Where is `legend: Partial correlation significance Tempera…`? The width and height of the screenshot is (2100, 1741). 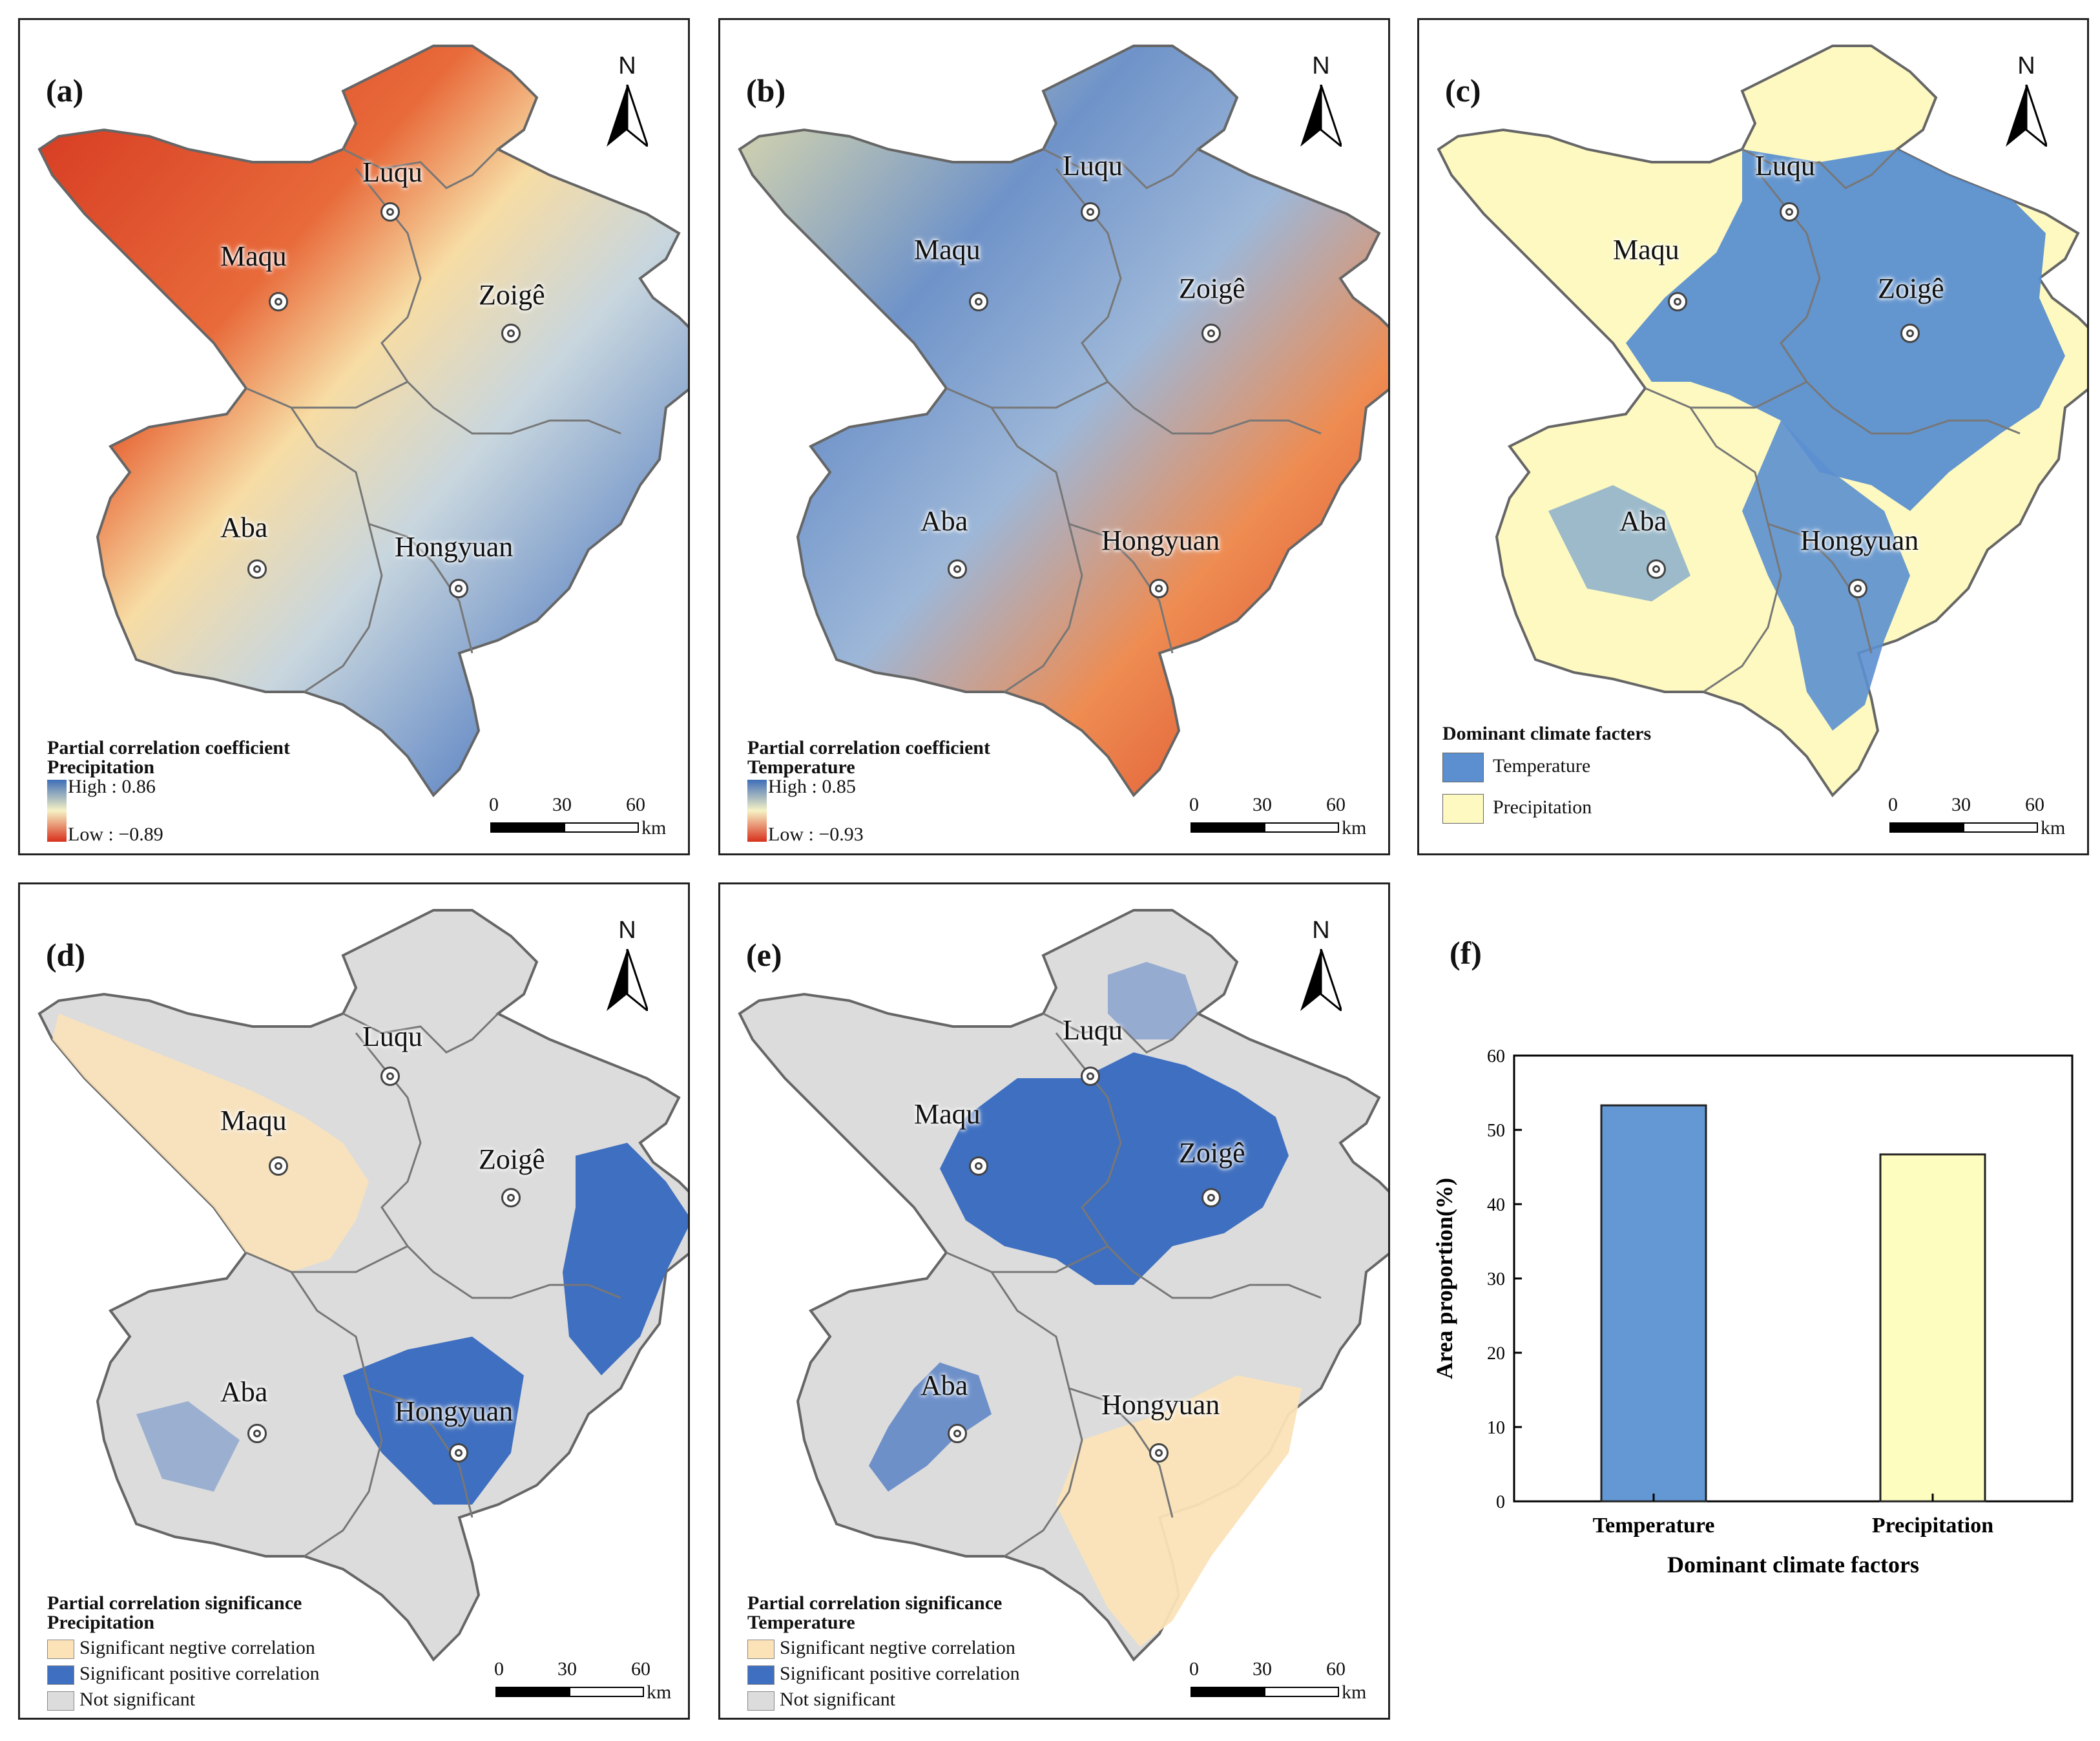 legend: Partial correlation significance Tempera… is located at coordinates (948, 1655).